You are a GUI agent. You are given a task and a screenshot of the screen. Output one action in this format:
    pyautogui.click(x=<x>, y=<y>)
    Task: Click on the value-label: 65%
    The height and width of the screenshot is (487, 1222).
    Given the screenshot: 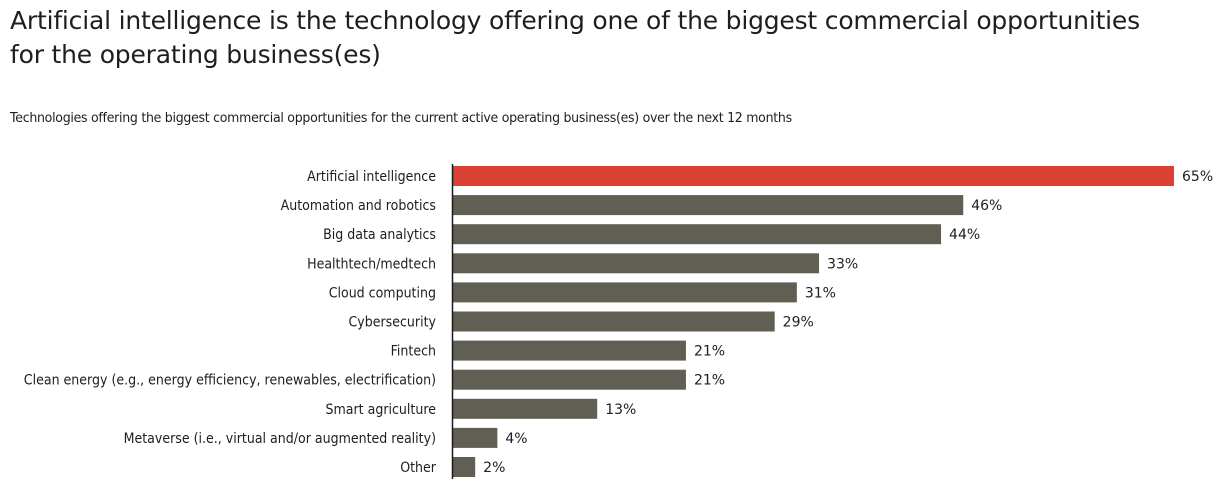 What is the action you would take?
    pyautogui.click(x=1197, y=177)
    